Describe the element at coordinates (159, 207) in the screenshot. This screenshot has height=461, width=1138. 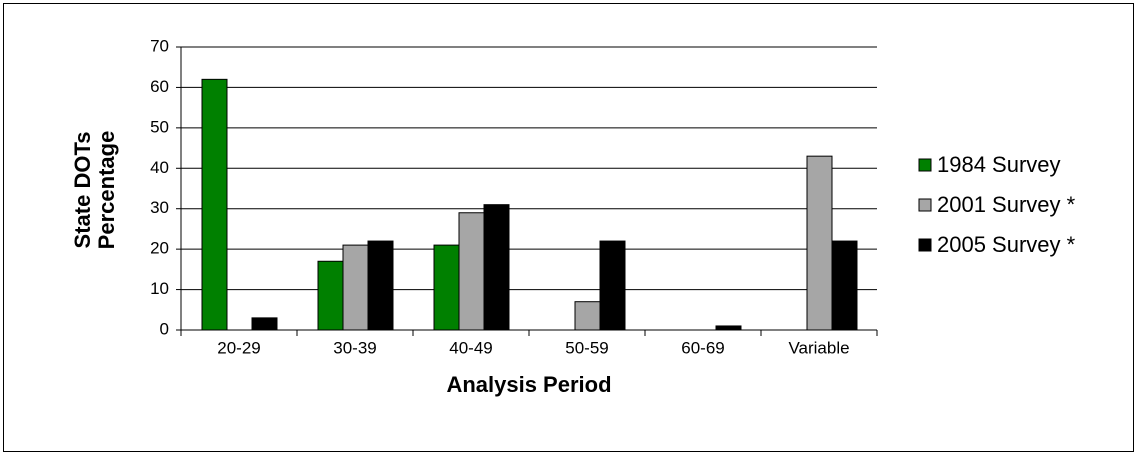
I see `y-tick-label: 30` at that location.